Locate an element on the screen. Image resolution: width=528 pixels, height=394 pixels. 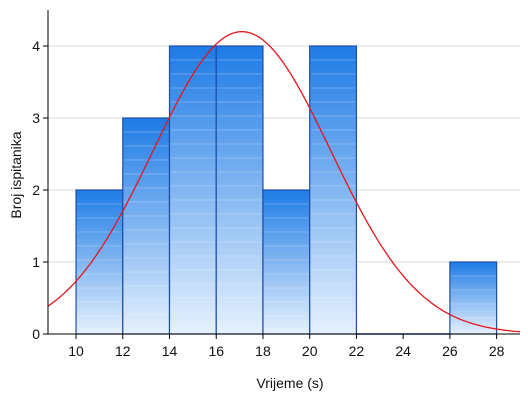
x-axis-title: Vrijeme (s) is located at coordinates (289, 383).